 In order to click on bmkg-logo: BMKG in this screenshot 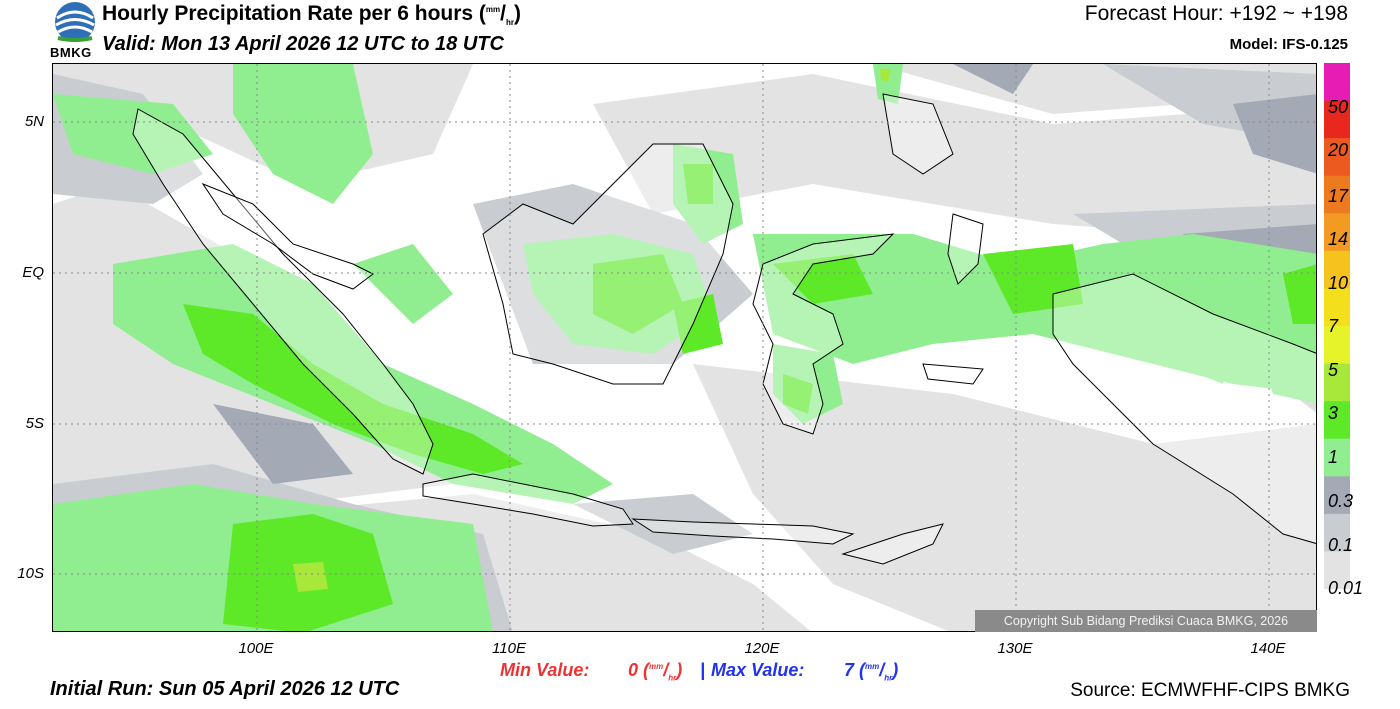, I will do `click(74, 30)`.